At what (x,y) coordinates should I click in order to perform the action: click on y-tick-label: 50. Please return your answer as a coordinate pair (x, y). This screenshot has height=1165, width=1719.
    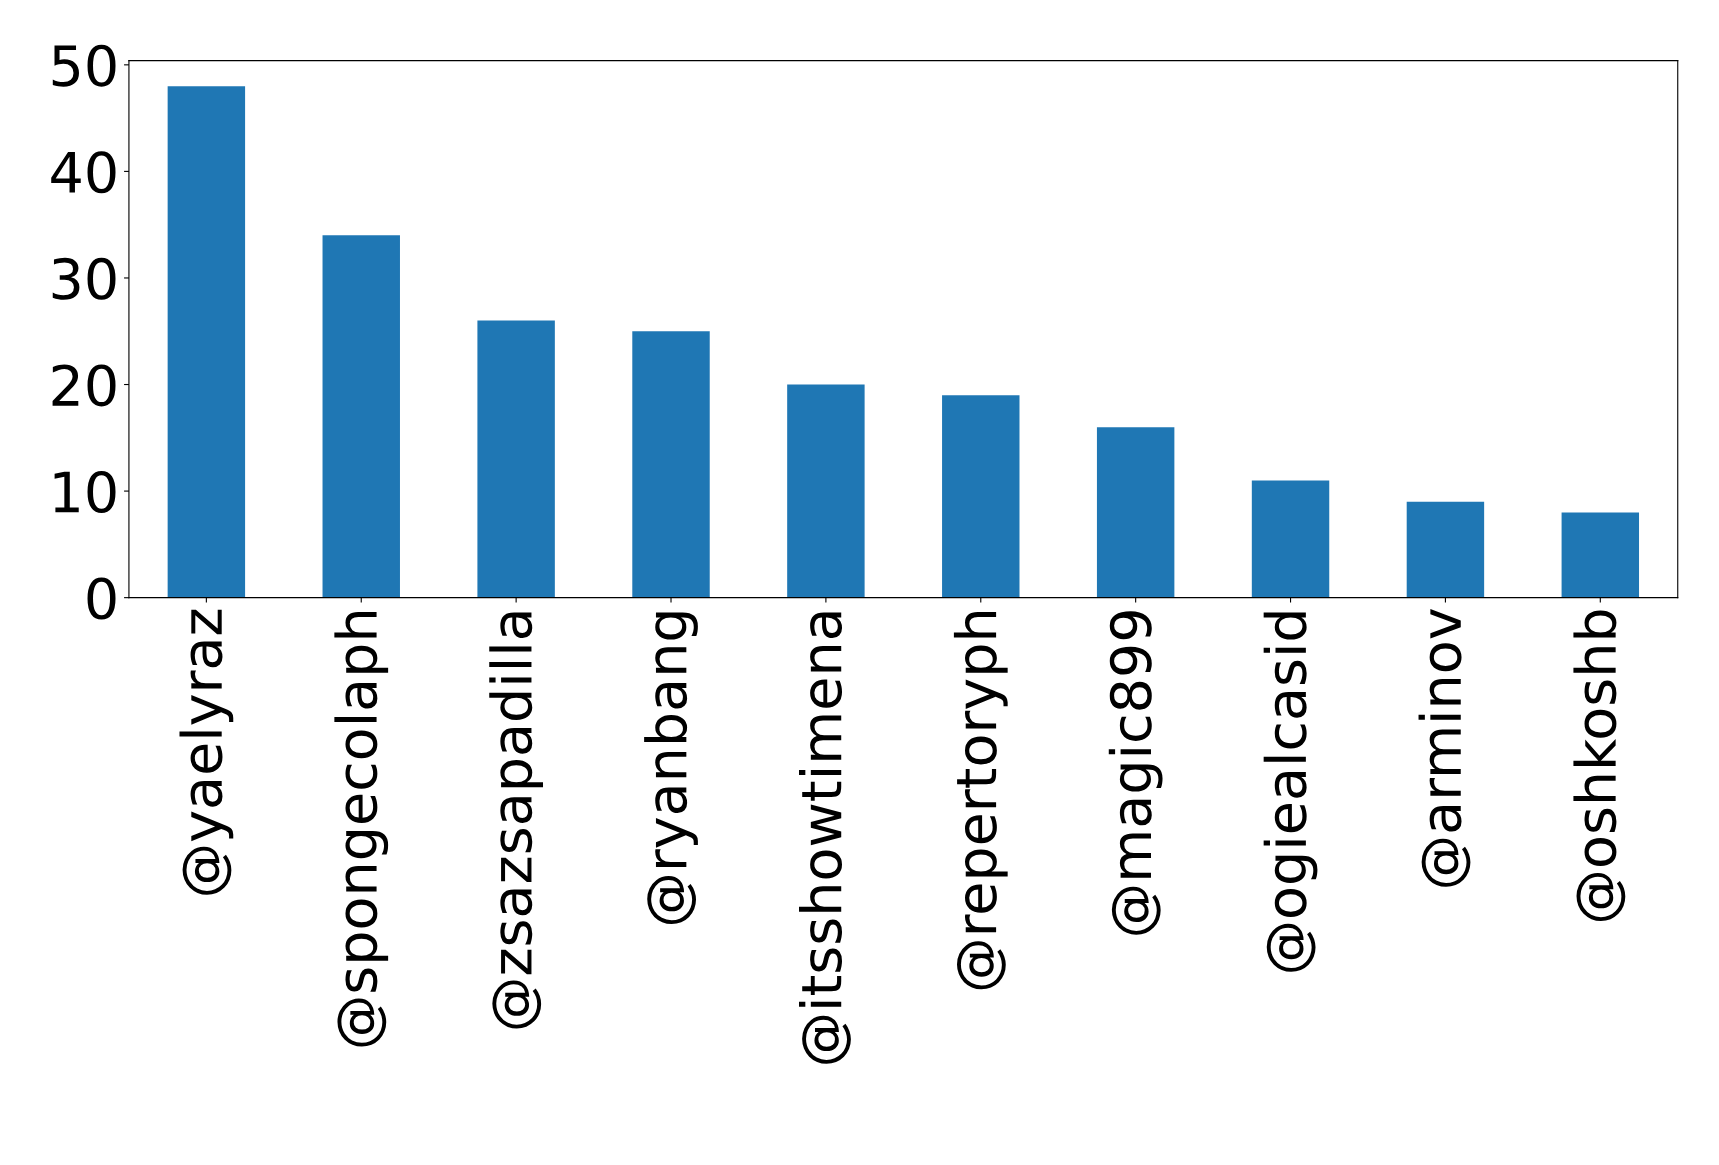
    Looking at the image, I should click on (84, 65).